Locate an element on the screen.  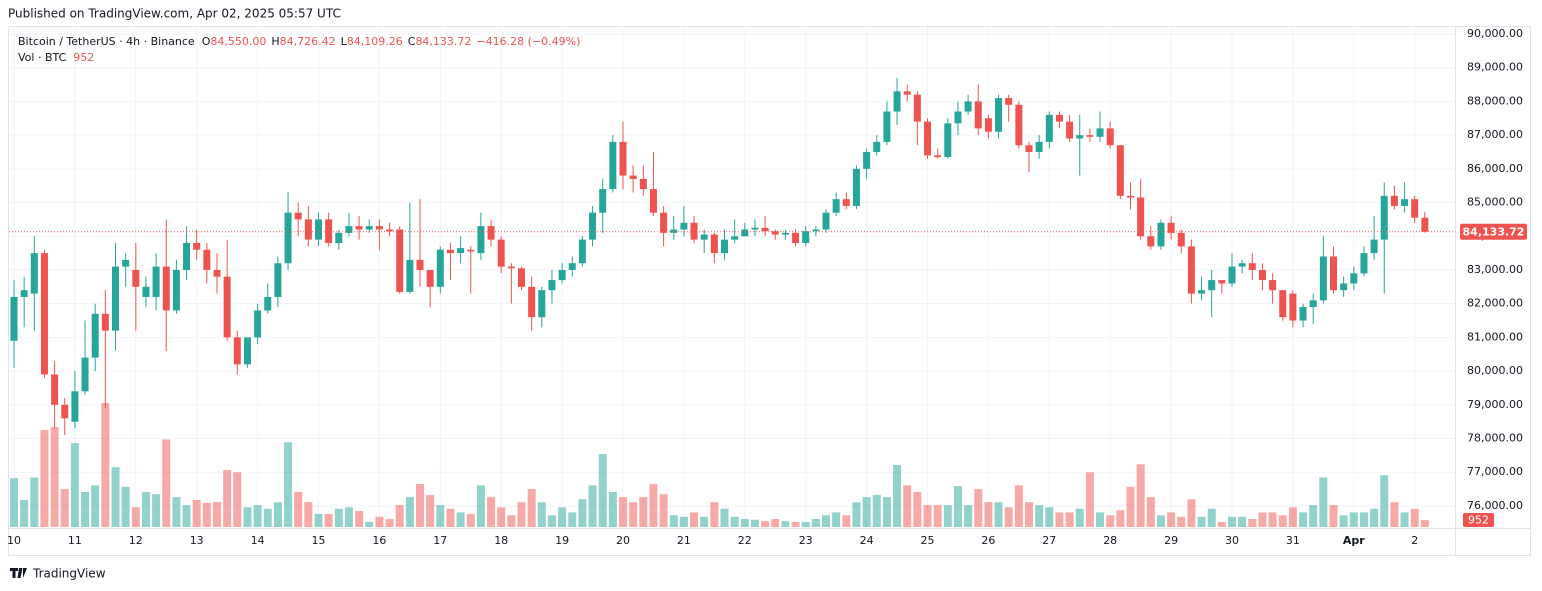
x-tick-label: 10 is located at coordinates (14, 540).